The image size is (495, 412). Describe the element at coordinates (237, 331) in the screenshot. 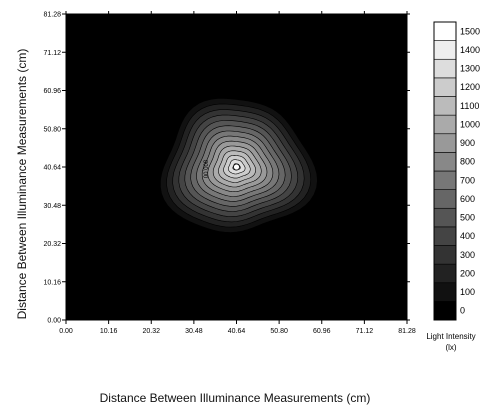

I see `x-tick-label: 40.64` at that location.